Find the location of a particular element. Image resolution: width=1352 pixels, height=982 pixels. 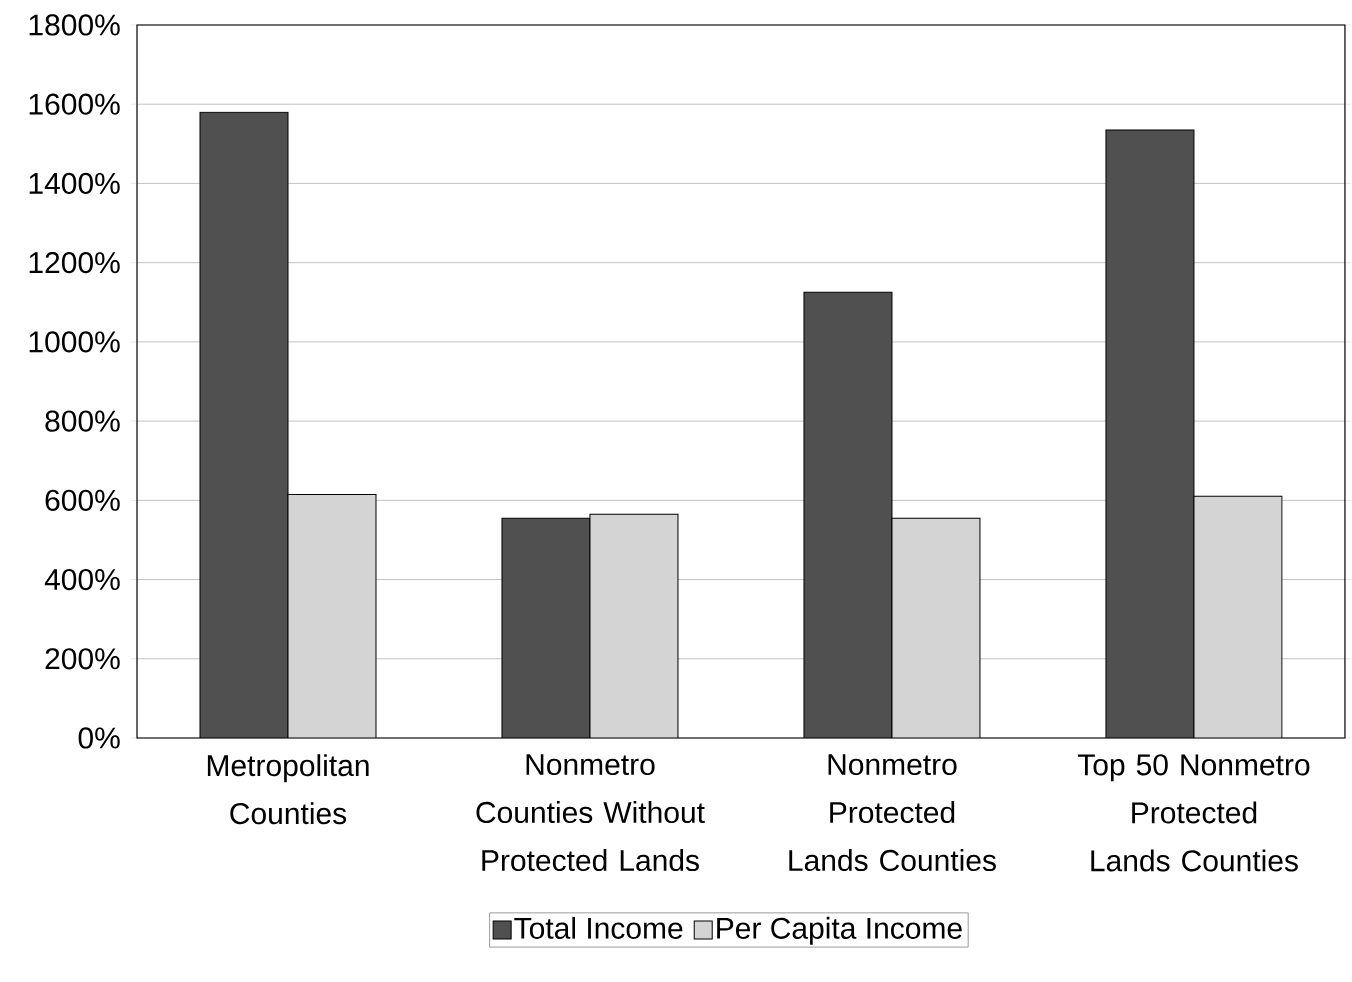

y-tick-label: 1600% is located at coordinates (74, 104).